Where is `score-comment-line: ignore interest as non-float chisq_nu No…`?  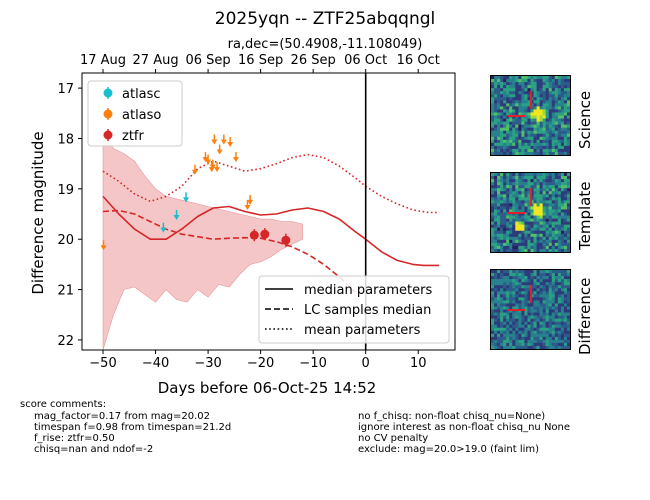 score-comment-line: ignore interest as non-float chisq_nu No… is located at coordinates (464, 427).